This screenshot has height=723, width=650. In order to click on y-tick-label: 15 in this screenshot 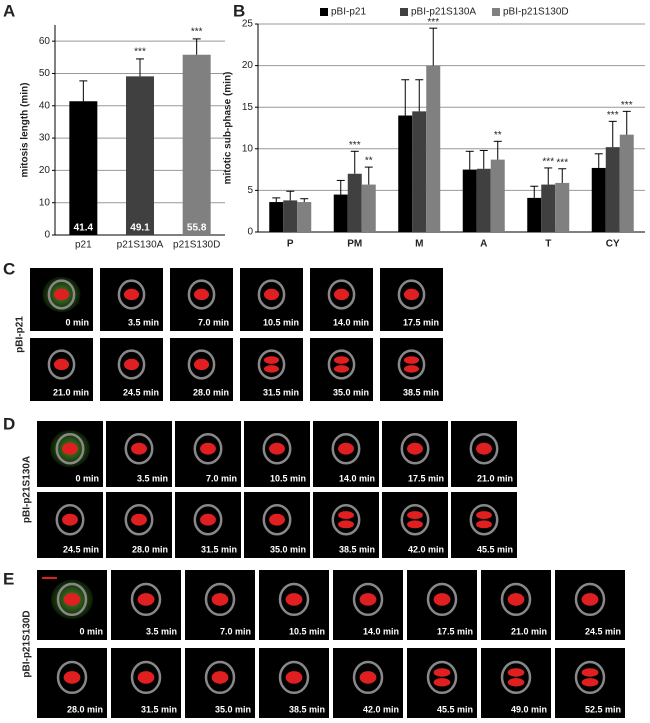, I will do `click(248, 107)`.